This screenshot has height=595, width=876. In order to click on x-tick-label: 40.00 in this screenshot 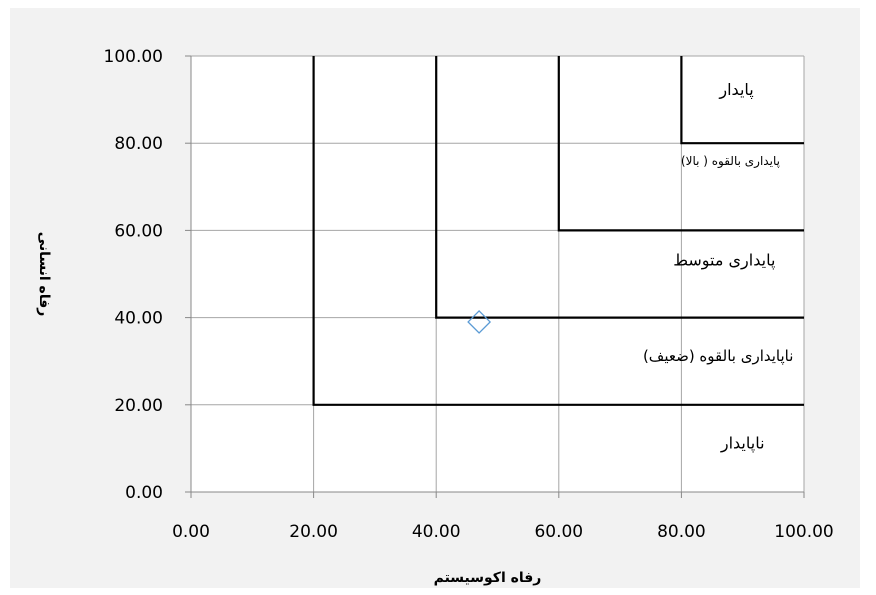, I will do `click(436, 532)`.